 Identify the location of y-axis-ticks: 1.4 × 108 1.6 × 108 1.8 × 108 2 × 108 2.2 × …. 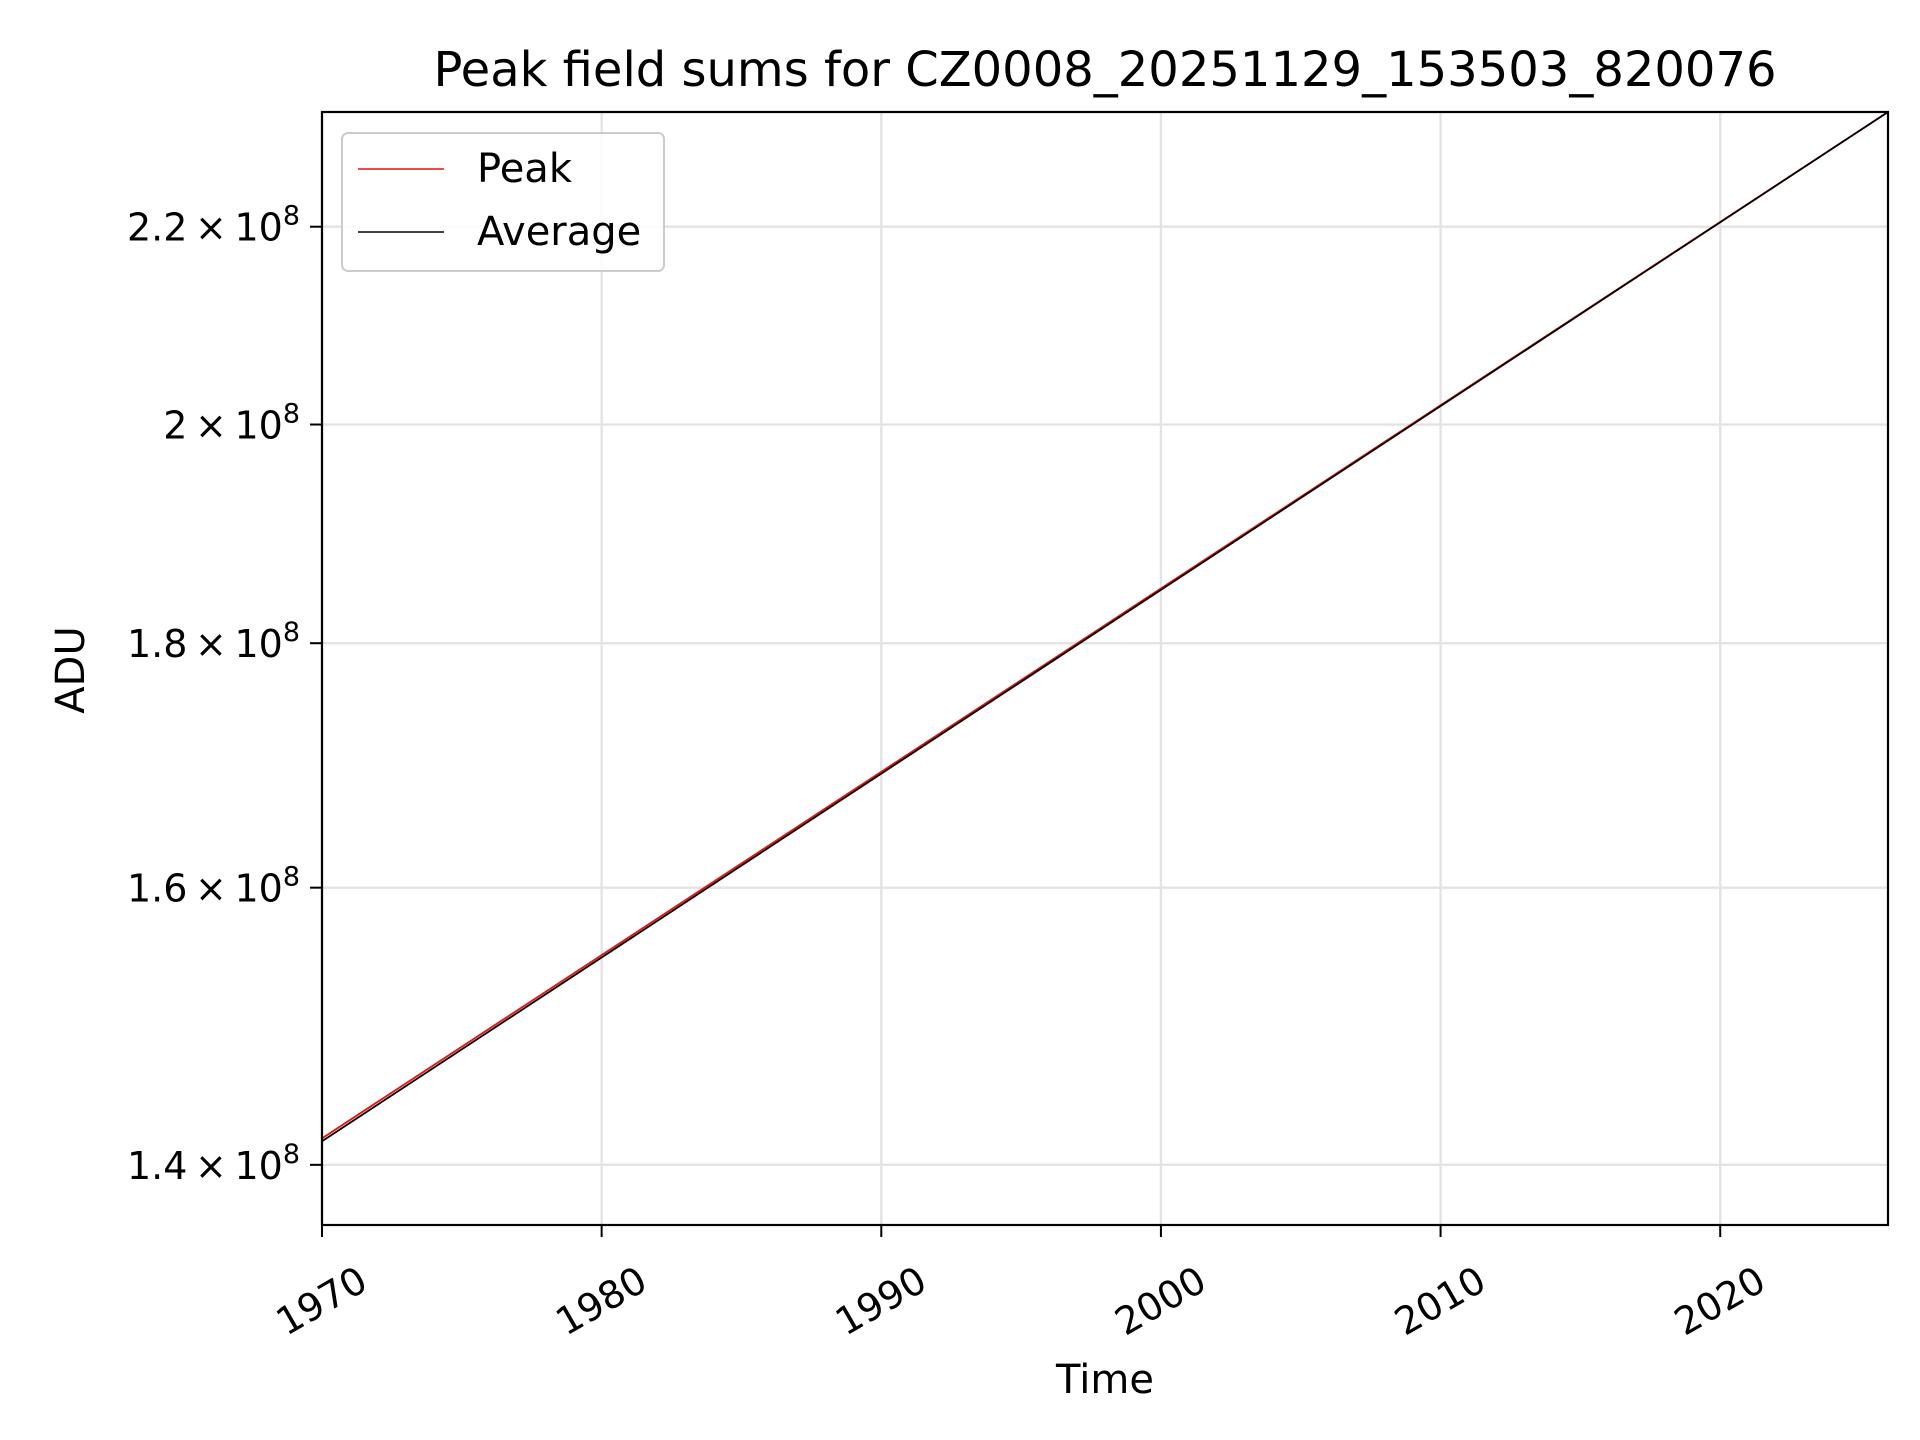
(224, 694).